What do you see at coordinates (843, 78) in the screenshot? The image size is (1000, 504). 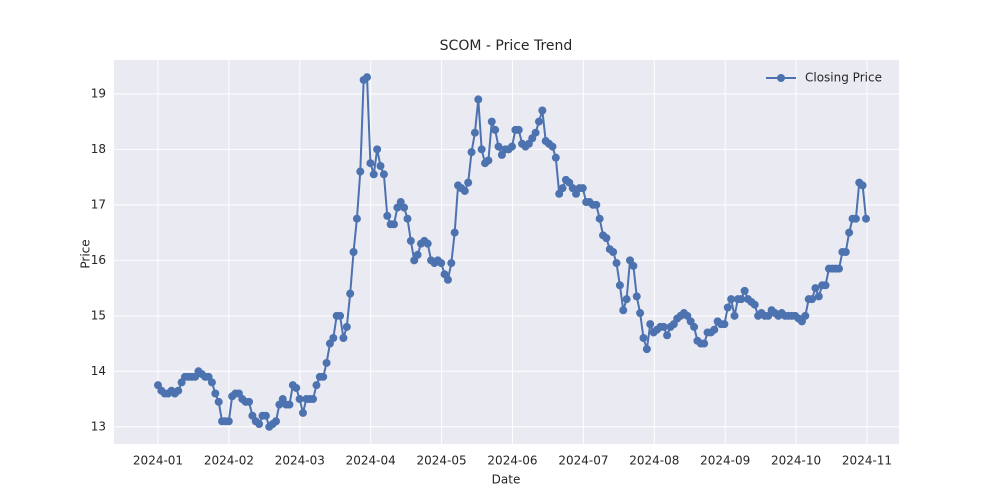 I see `legend-label: Closing Price` at bounding box center [843, 78].